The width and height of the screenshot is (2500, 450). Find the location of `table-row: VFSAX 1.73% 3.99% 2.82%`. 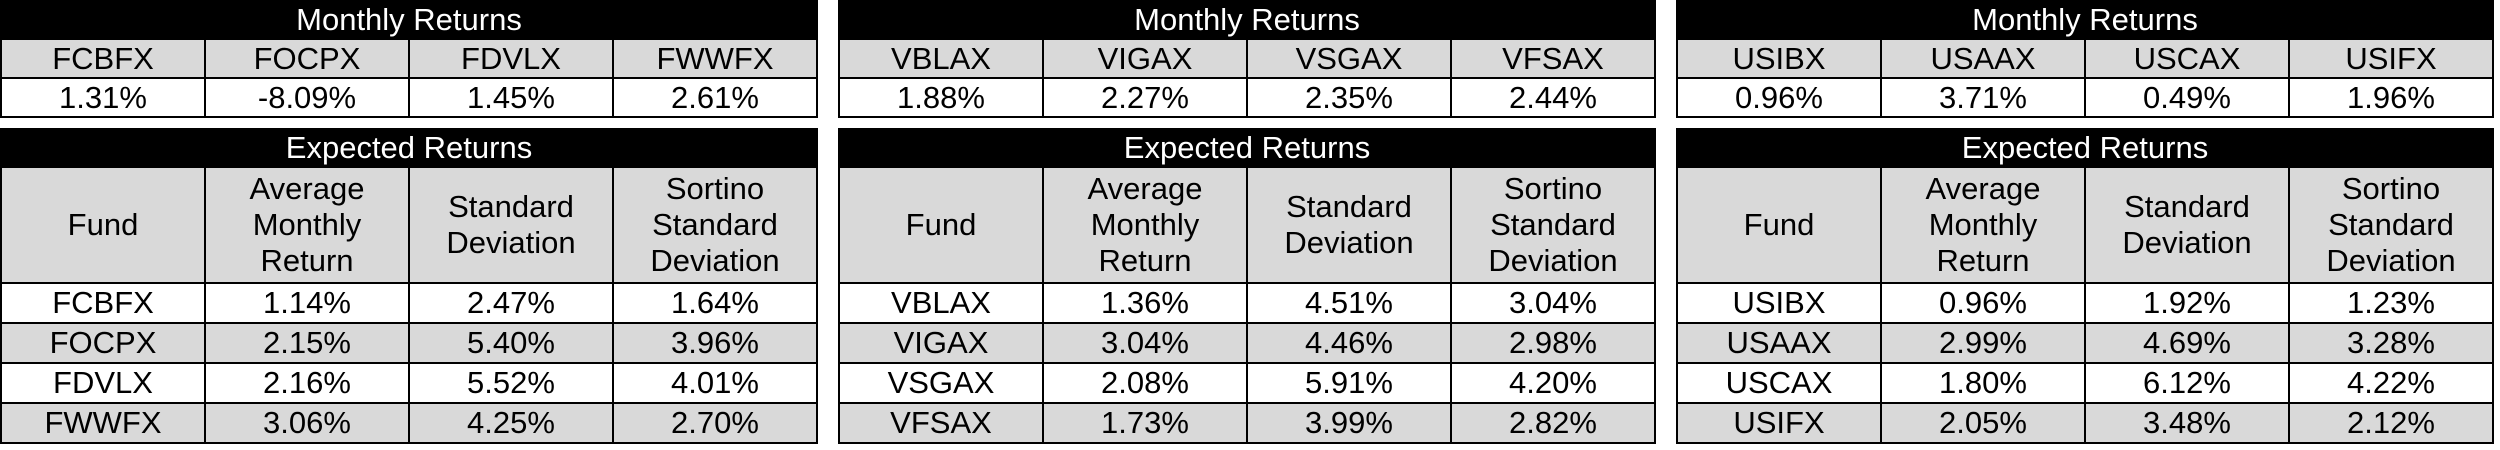

table-row: VFSAX 1.73% 3.99% 2.82% is located at coordinates (1247, 423).